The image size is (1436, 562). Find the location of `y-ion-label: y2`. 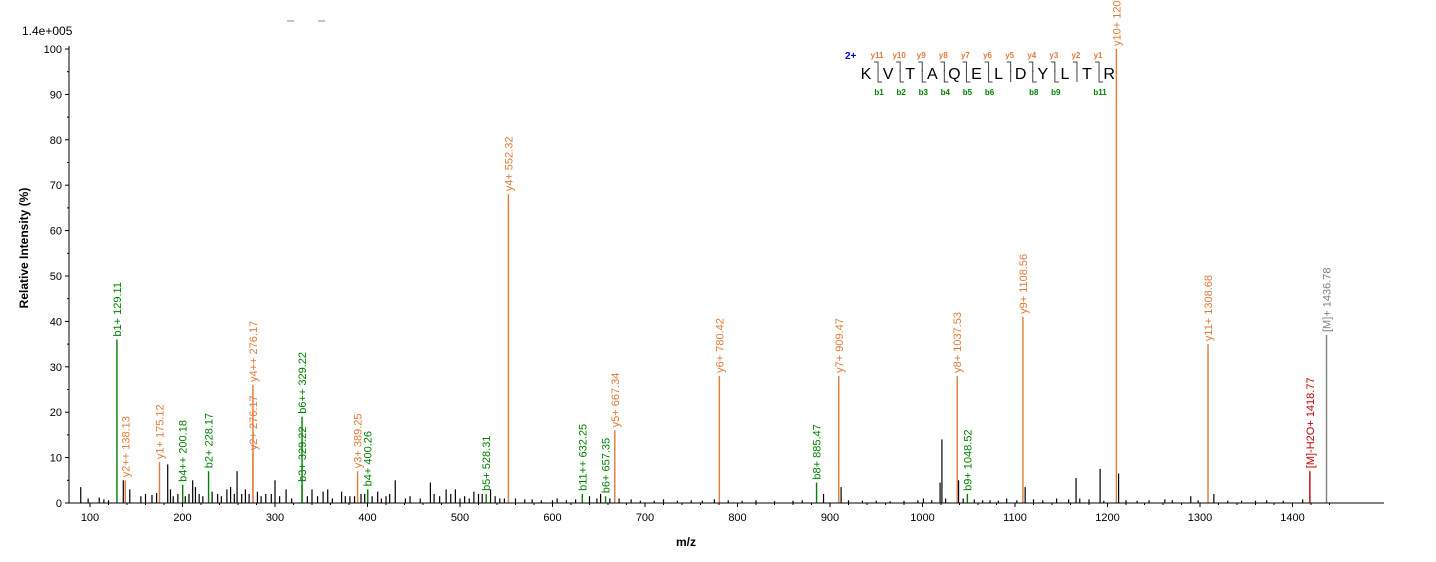

y-ion-label: y2 is located at coordinates (1075, 55).